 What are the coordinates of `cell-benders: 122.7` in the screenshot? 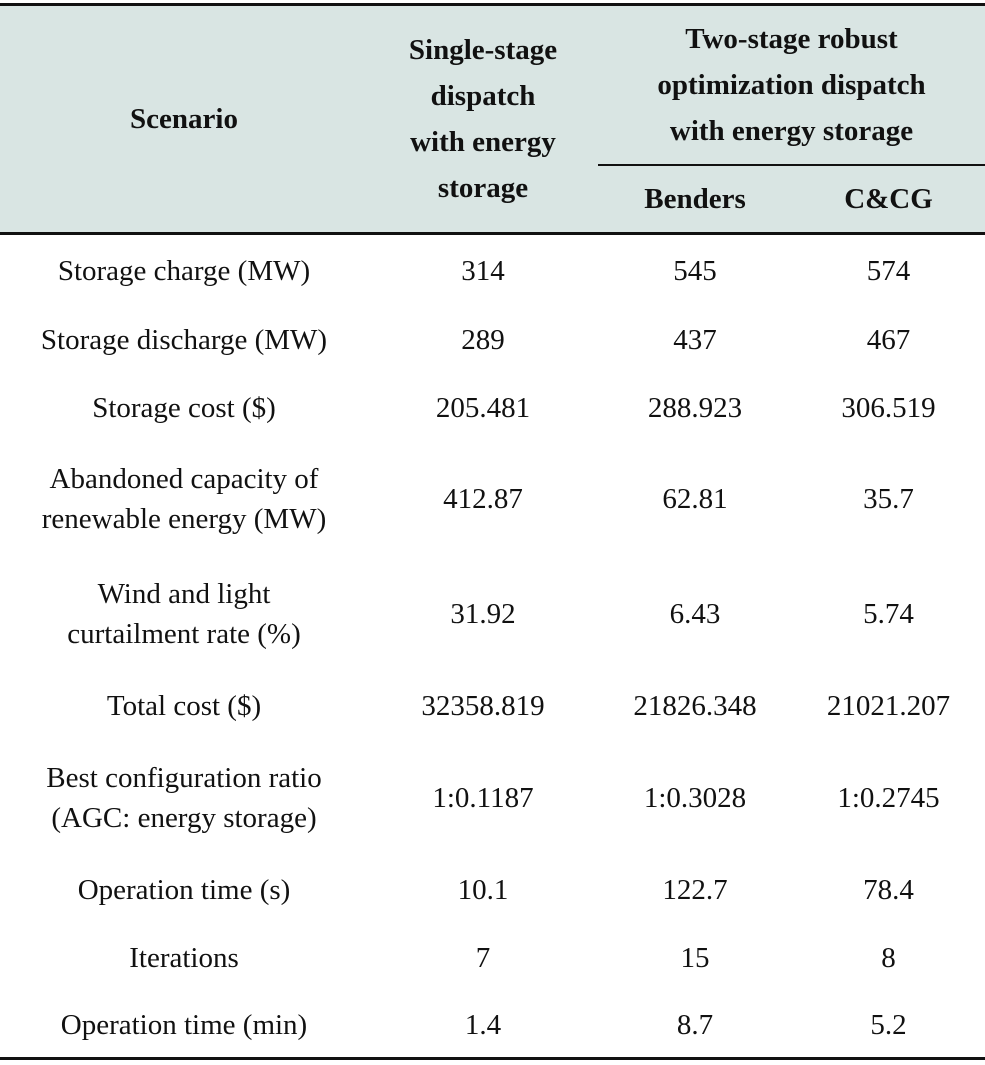 It's located at (695, 890).